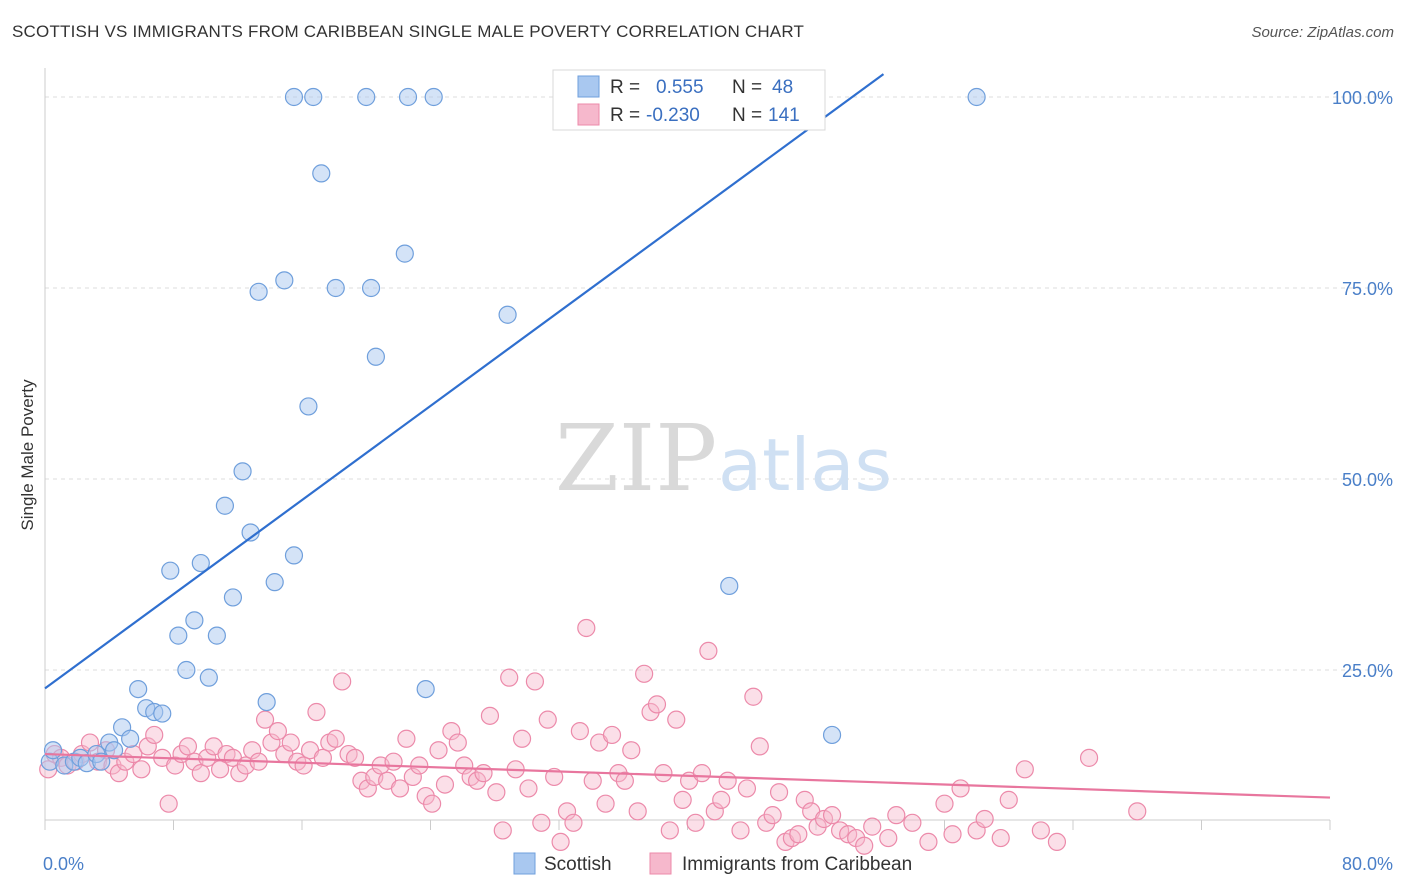 This screenshot has width=1406, height=892. What do you see at coordinates (63, 864) in the screenshot?
I see `x-tick-label: 0.0%` at bounding box center [63, 864].